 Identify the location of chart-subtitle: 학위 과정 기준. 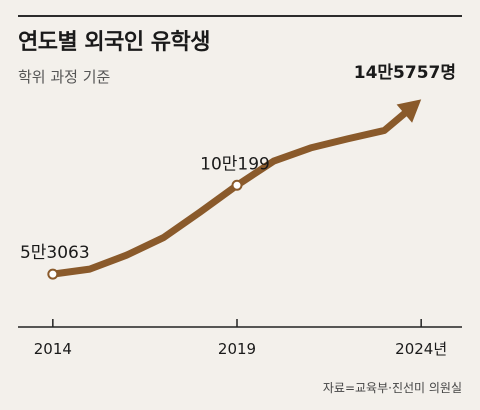
(64, 77).